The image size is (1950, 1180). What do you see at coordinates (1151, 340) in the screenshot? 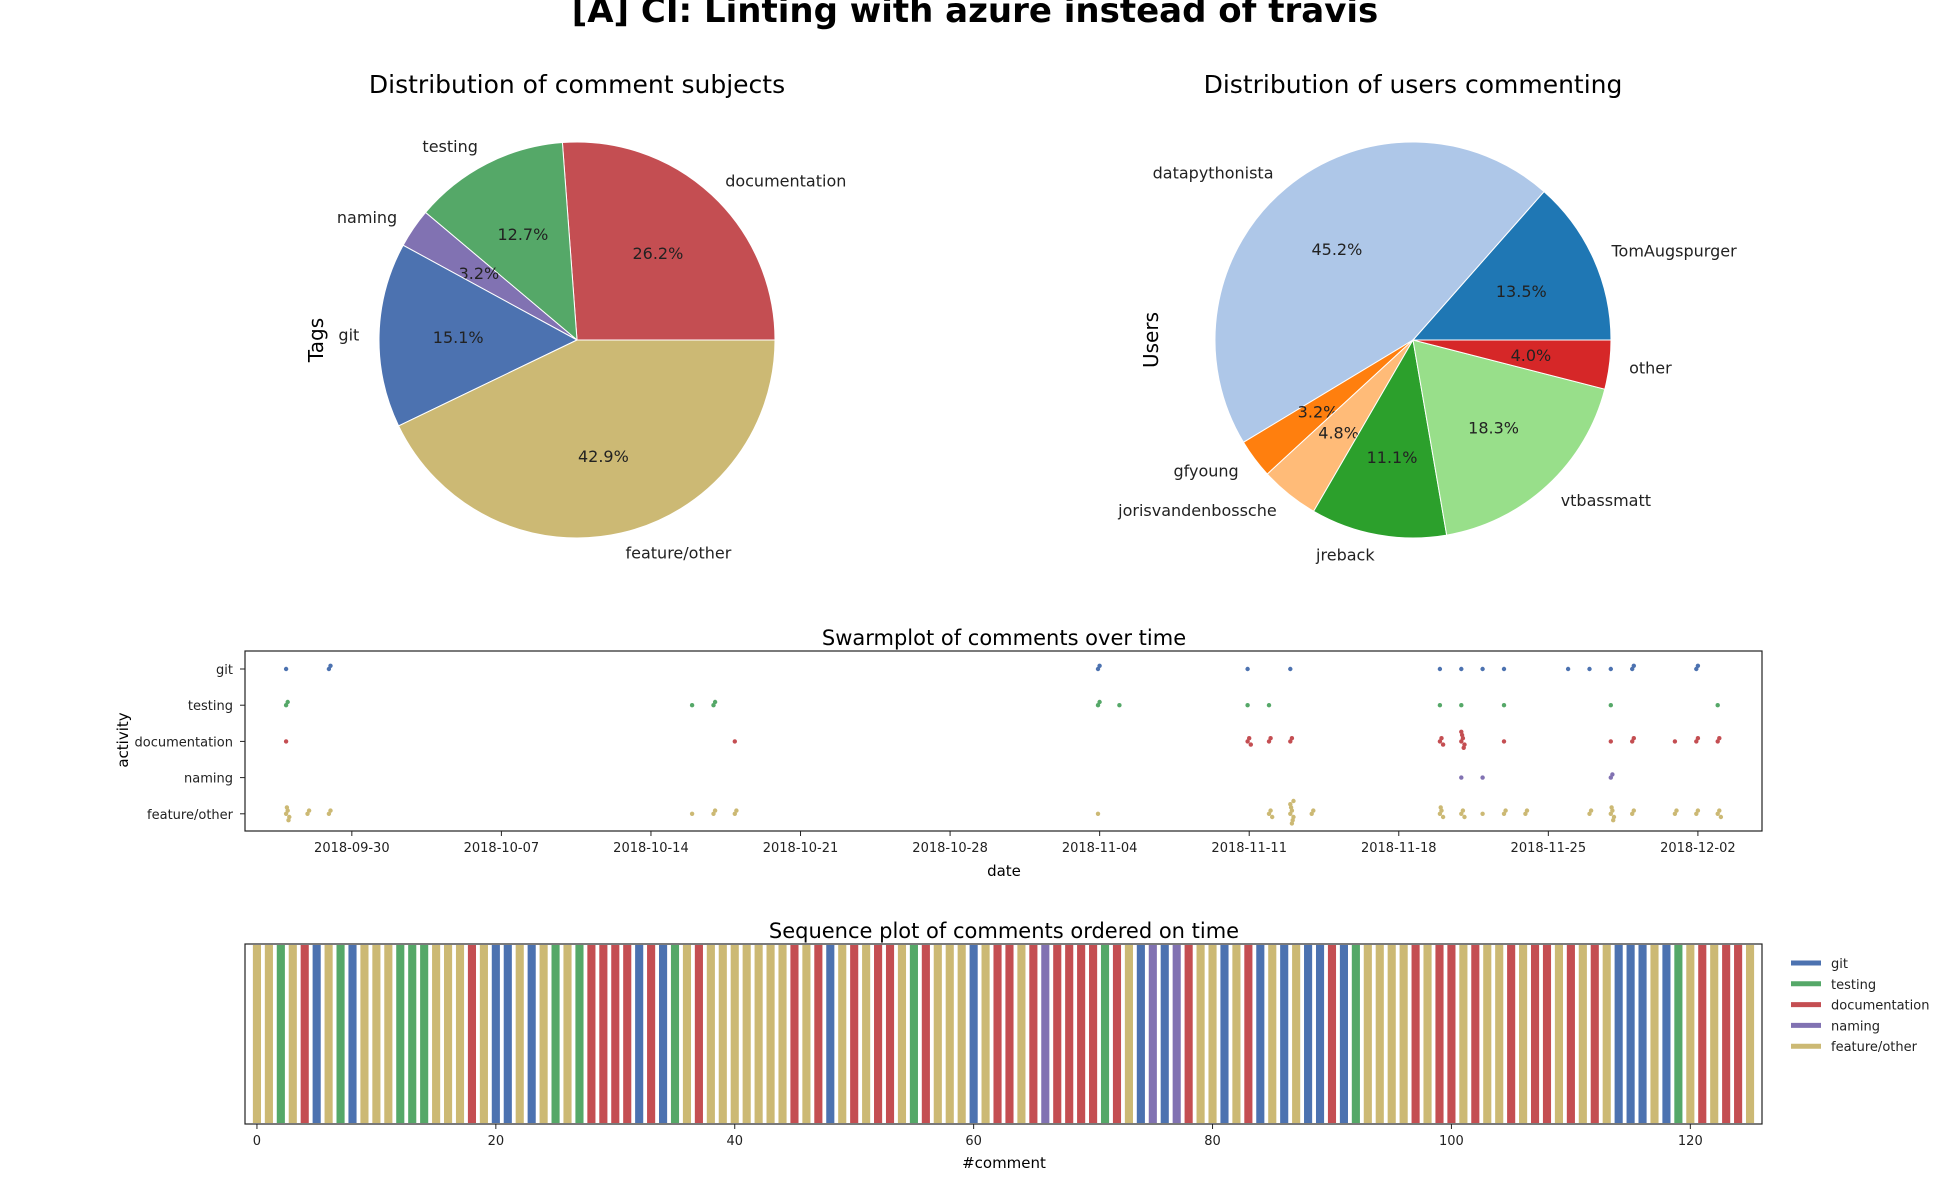
I see `pie-2-ylabel: Users` at bounding box center [1151, 340].